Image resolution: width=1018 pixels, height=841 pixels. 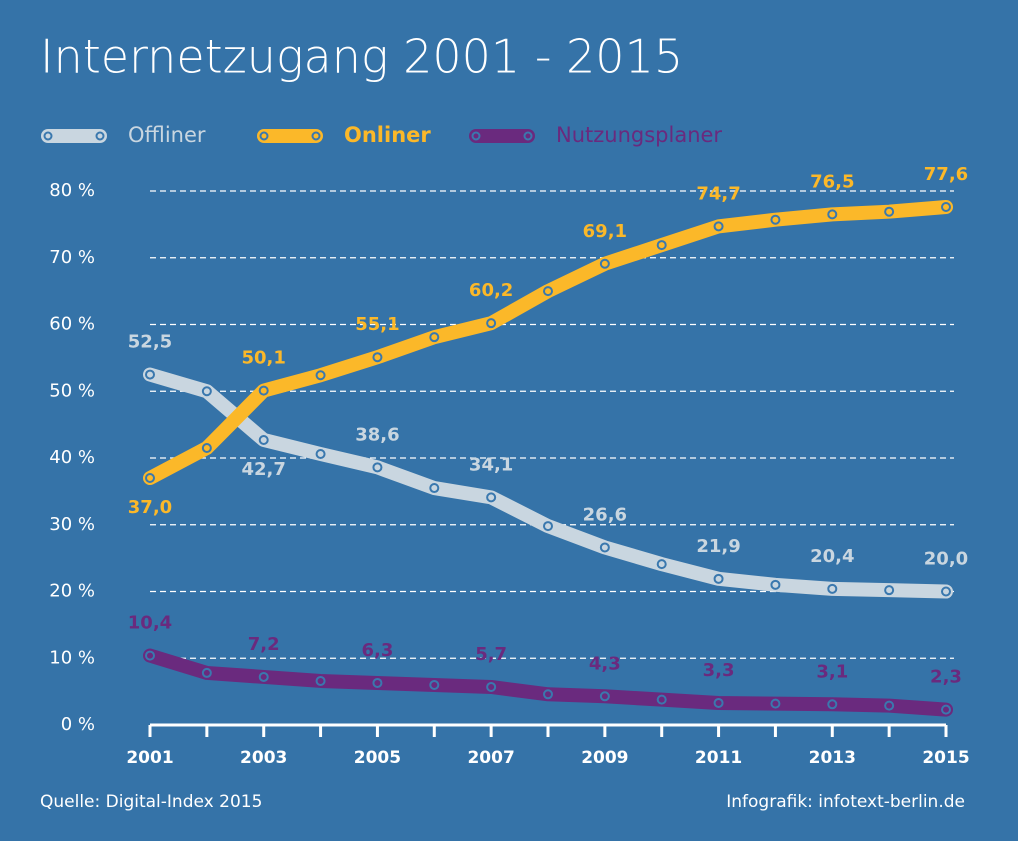 I want to click on series-line, so click(x=548, y=682).